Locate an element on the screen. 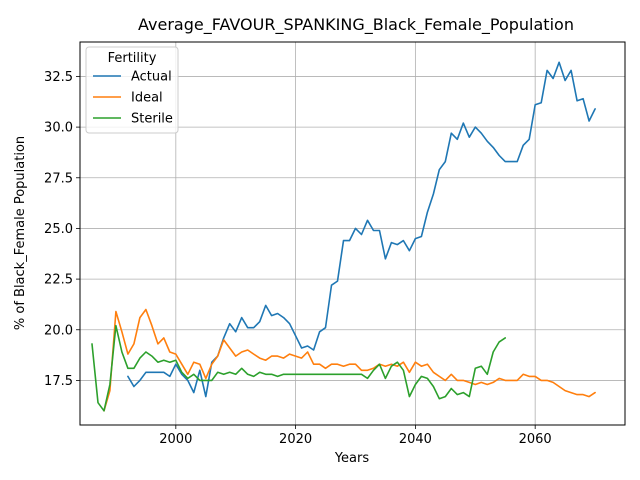 Image resolution: width=640 pixels, height=480 pixels. series-line-sterile is located at coordinates (299, 368).